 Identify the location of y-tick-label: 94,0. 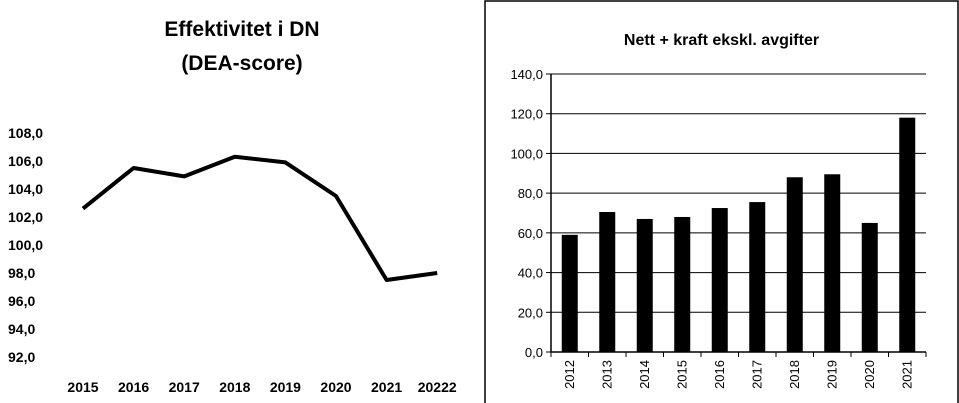
(21, 329).